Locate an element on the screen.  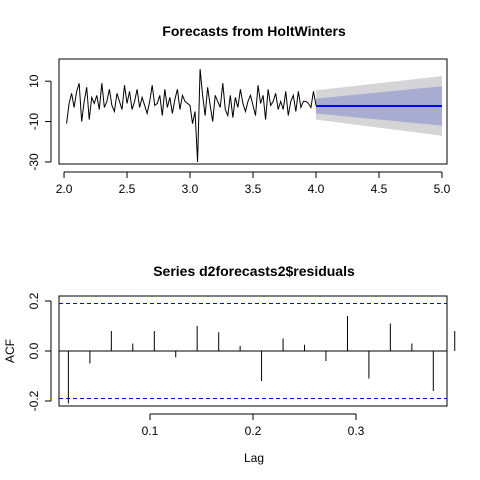
history-series-line is located at coordinates (191, 116).